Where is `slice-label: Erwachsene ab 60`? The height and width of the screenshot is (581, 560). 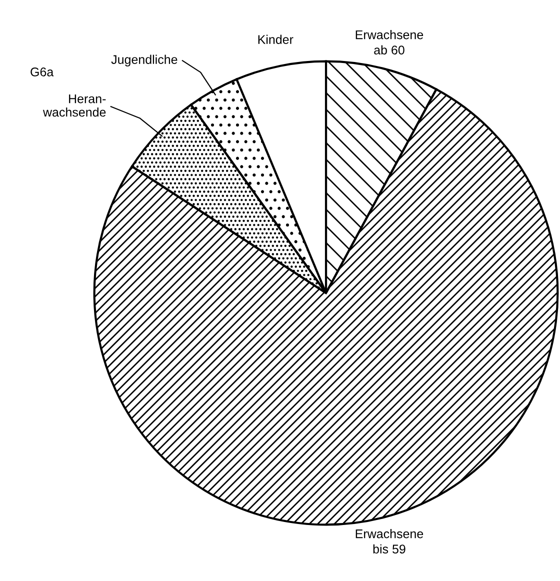
slice-label: Erwachsene ab 60 is located at coordinates (390, 42).